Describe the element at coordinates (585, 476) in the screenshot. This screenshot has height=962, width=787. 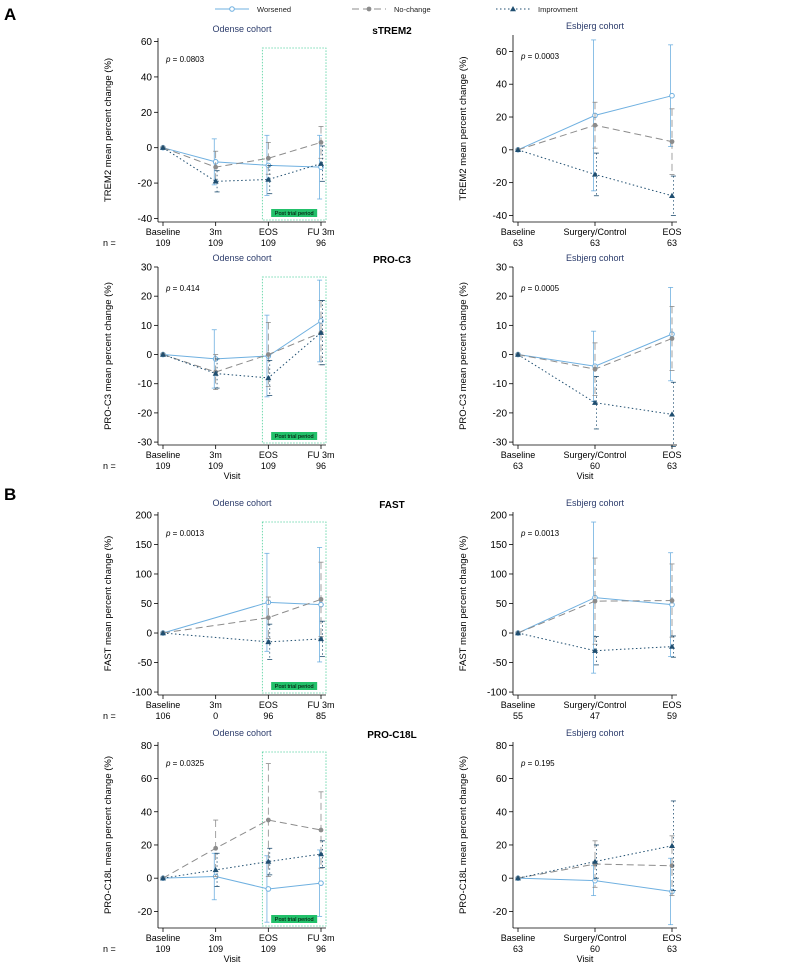
I see `x-axis-label: Visit` at that location.